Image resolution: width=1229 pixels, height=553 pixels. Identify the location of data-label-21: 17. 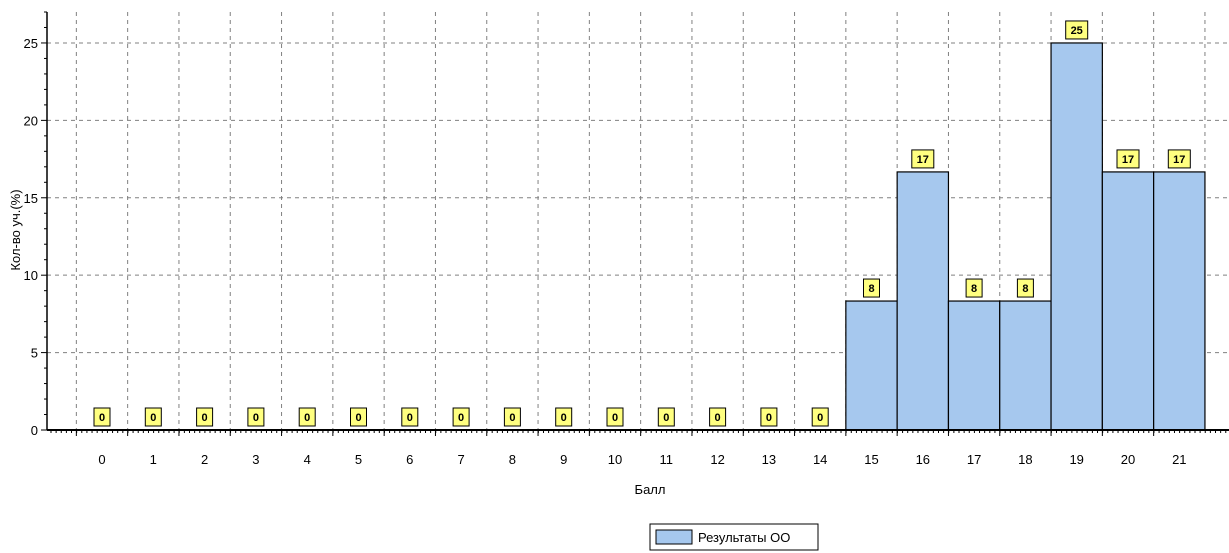
(1179, 159).